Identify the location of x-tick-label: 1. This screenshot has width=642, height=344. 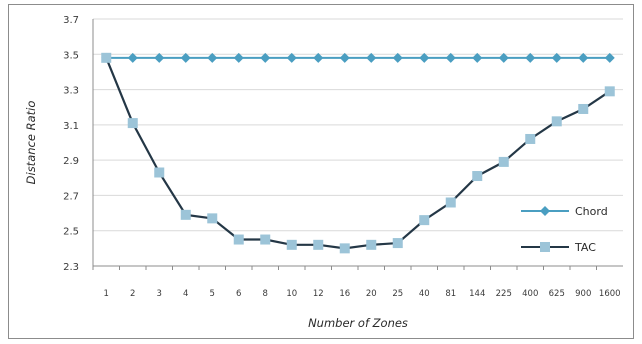
(106, 294).